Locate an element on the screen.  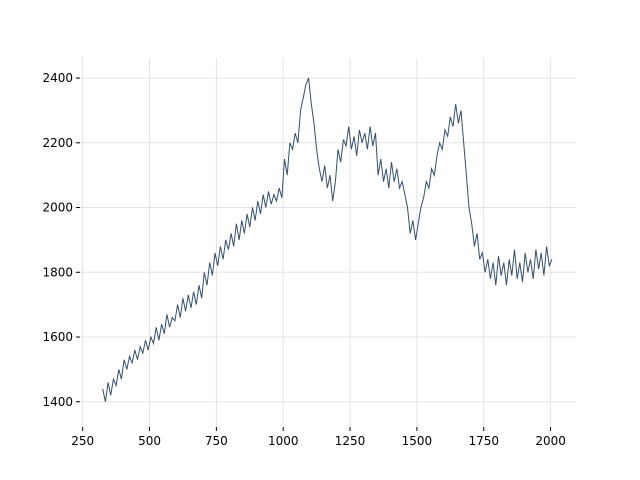
x-tick-label: 1750 is located at coordinates (483, 441).